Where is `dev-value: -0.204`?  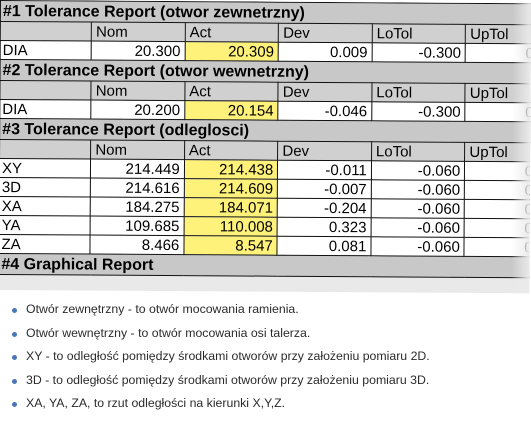
dev-value: -0.204 is located at coordinates (324, 208).